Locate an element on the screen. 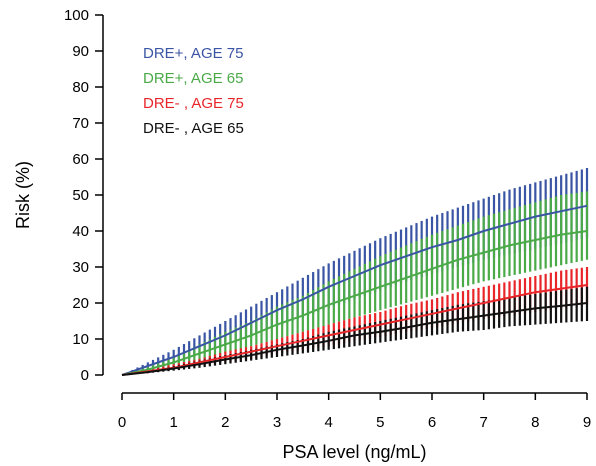 This screenshot has height=466, width=596. error-bars-series is located at coordinates (357, 330).